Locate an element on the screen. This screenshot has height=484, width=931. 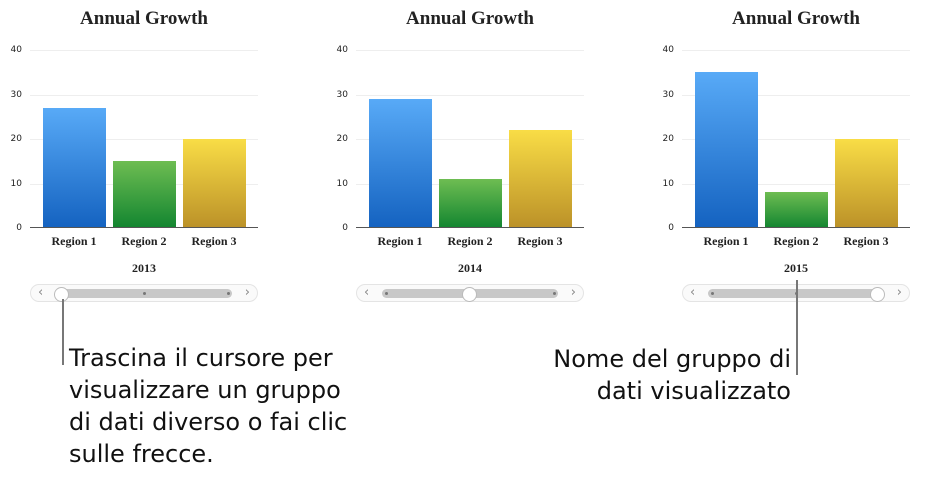
callout-line-right is located at coordinates (797, 327).